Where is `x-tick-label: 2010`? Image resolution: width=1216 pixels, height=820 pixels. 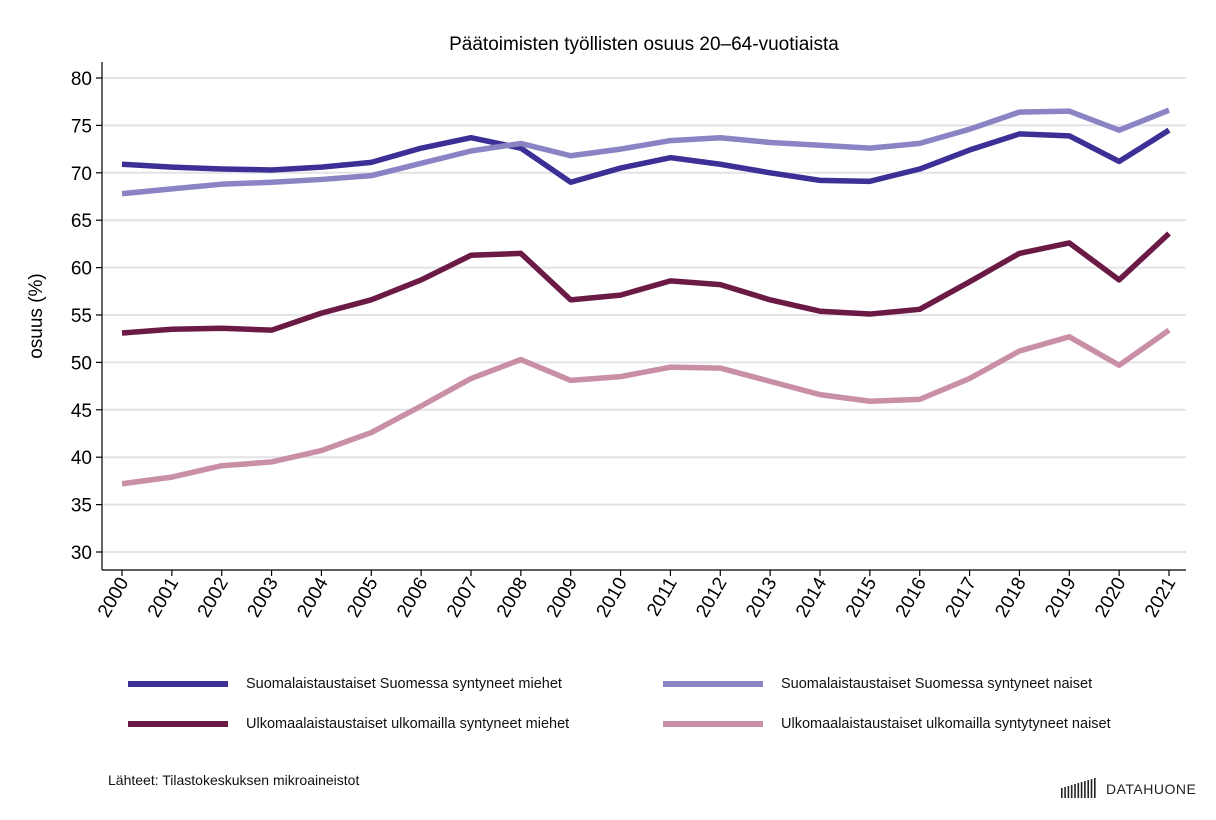 x-tick-label: 2010 is located at coordinates (612, 597).